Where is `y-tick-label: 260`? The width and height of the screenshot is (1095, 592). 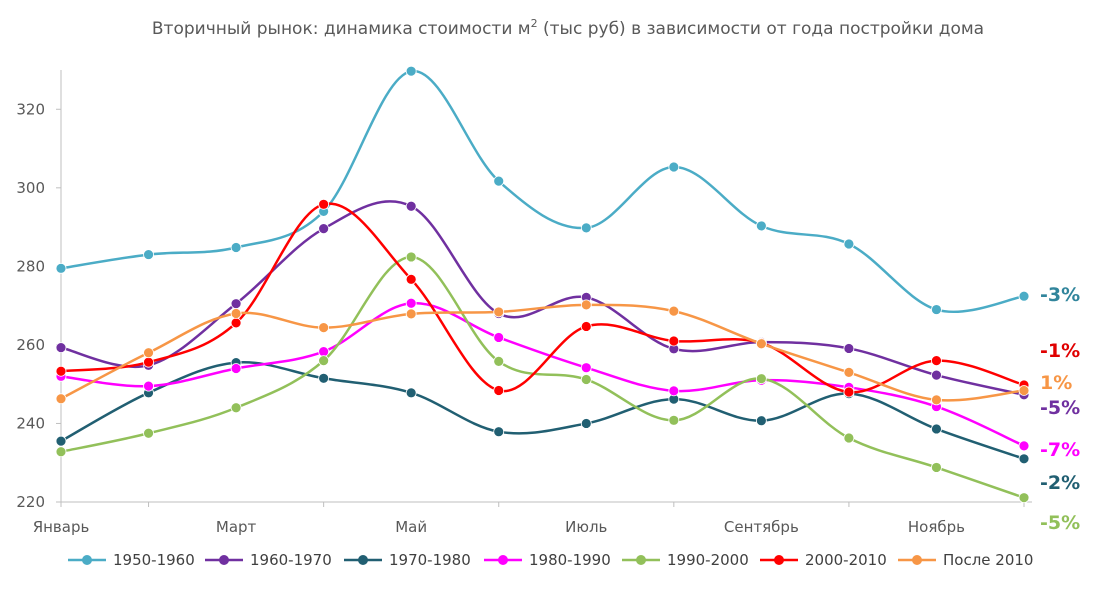
y-tick-label: 260 is located at coordinates (30, 345).